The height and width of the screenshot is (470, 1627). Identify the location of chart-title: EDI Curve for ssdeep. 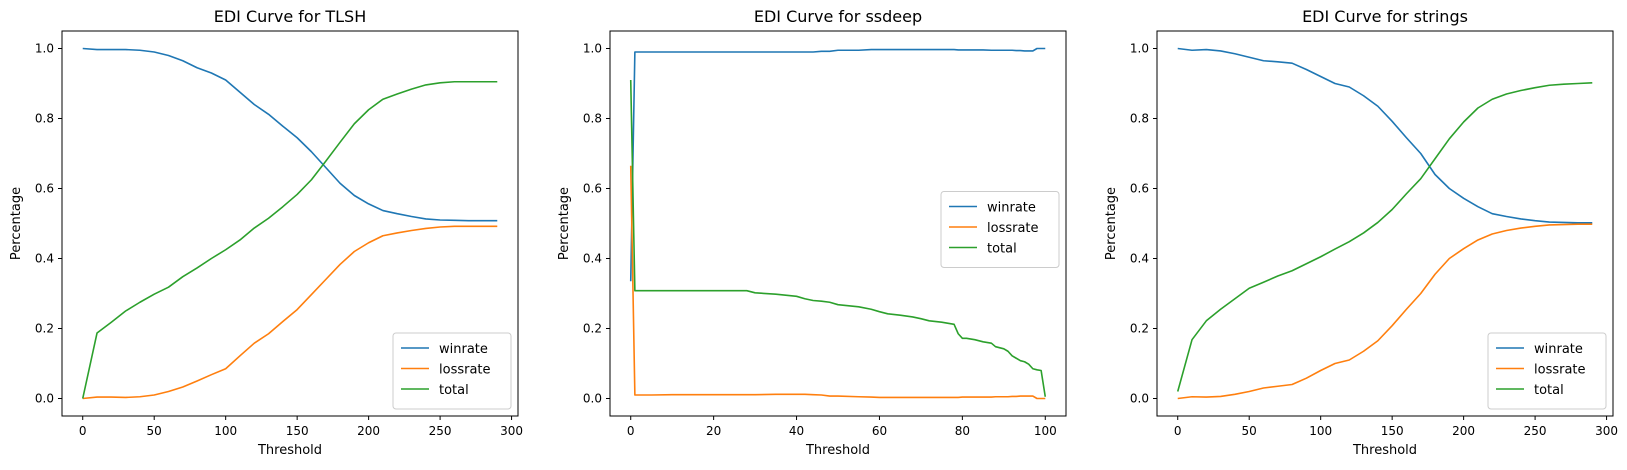
(838, 16).